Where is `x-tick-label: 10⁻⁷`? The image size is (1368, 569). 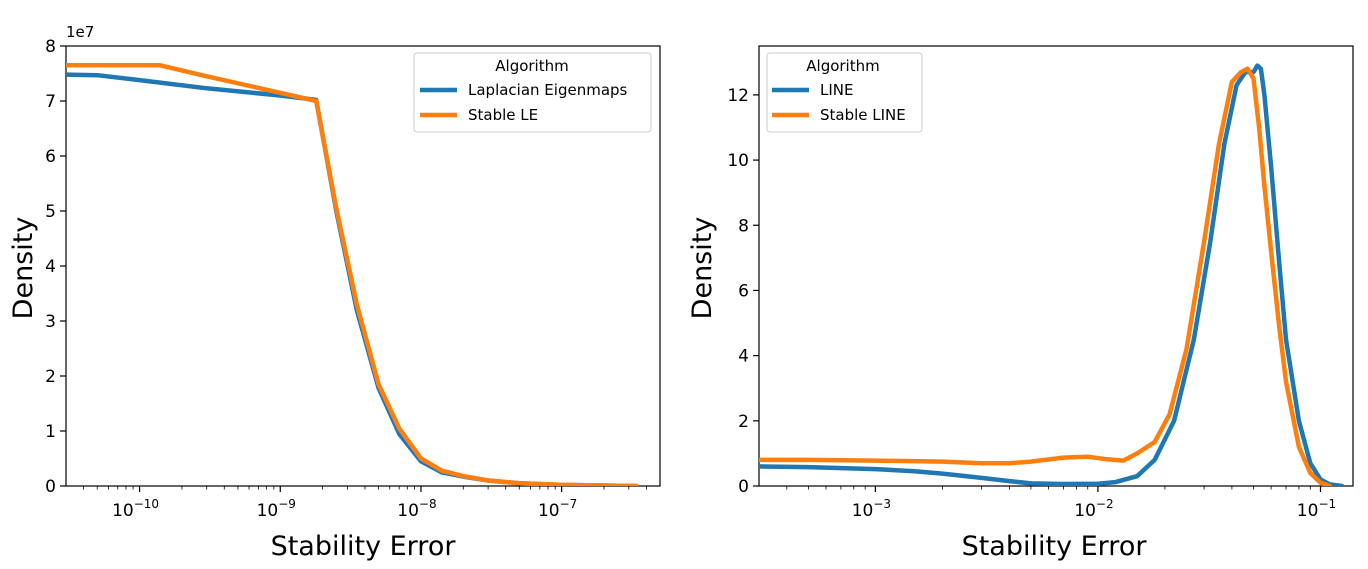
x-tick-label: 10⁻⁷ is located at coordinates (557, 509).